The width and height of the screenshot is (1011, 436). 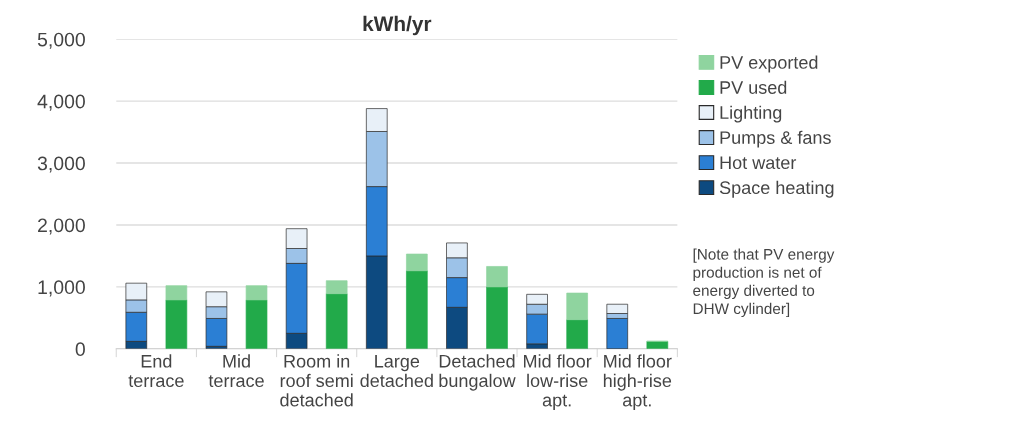 What do you see at coordinates (769, 64) in the screenshot?
I see `legend-label: PV exported` at bounding box center [769, 64].